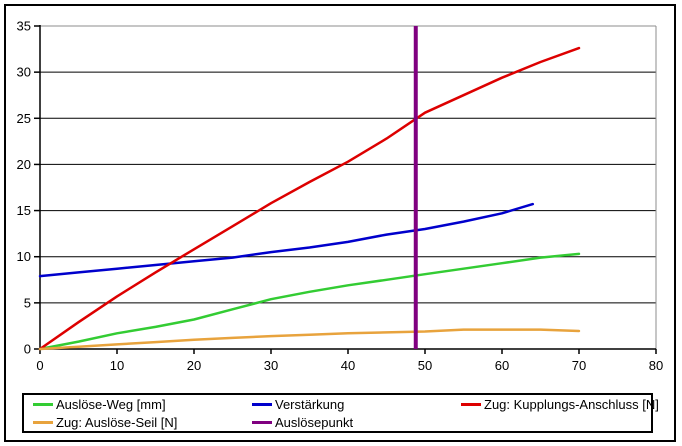 The height and width of the screenshot is (446, 682). I want to click on legend-label: Auslösepunkt, so click(314, 422).